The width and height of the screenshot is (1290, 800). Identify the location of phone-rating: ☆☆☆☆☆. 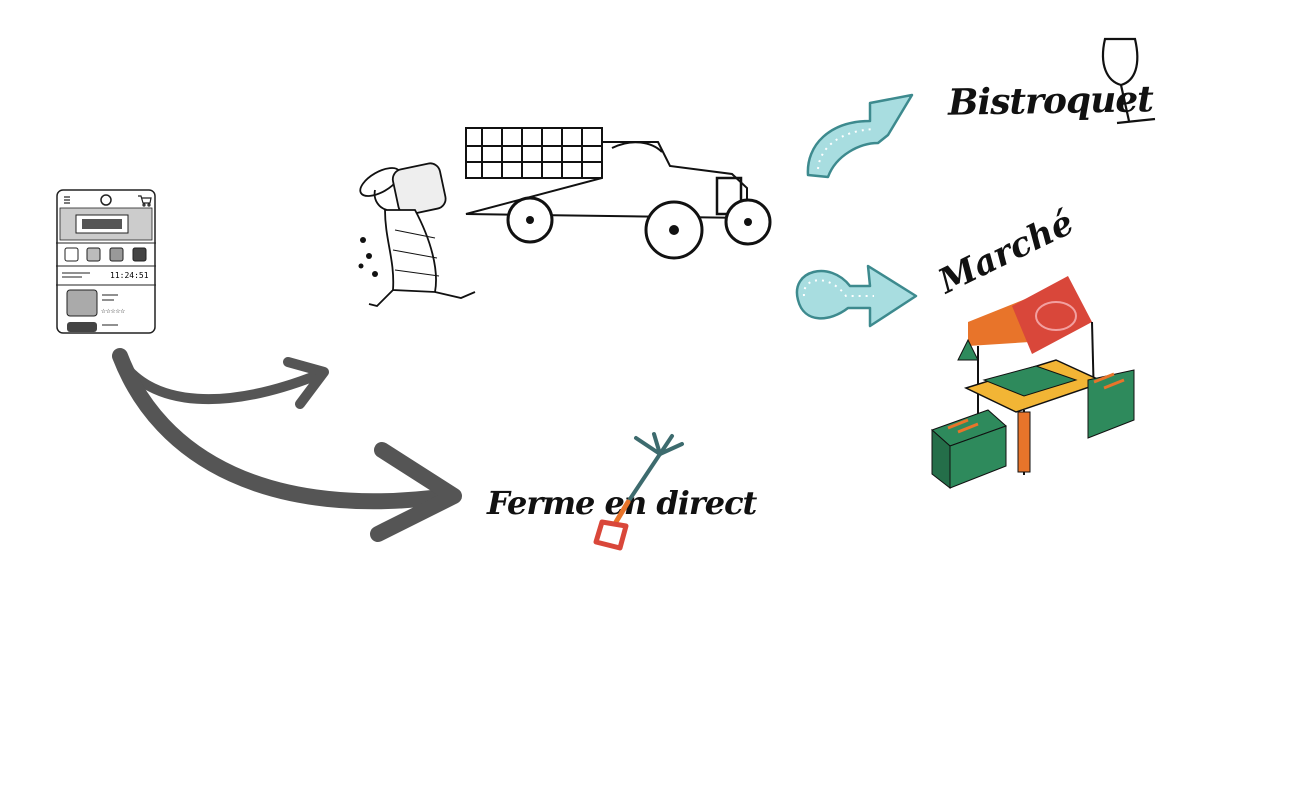
(113, 310).